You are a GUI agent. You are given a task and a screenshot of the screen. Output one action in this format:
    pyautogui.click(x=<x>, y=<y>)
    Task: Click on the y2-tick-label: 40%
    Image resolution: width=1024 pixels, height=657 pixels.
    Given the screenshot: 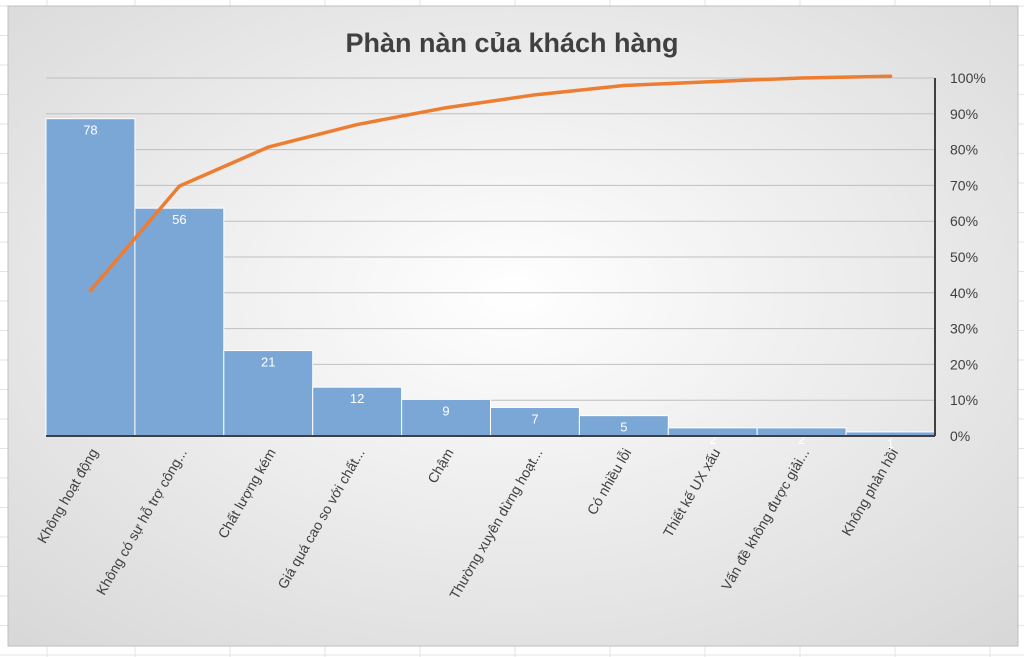 What is the action you would take?
    pyautogui.click(x=964, y=293)
    